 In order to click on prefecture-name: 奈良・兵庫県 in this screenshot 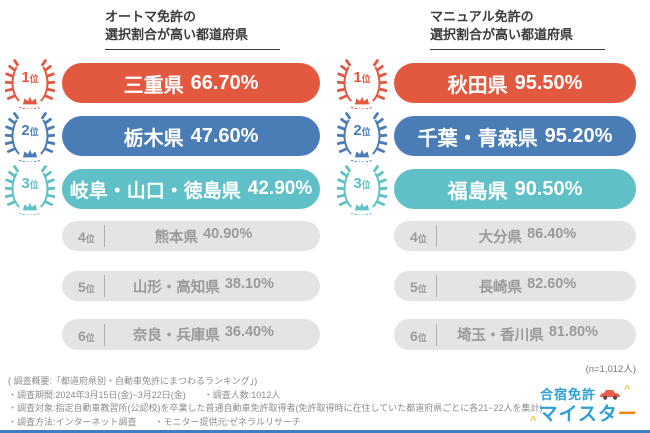, I will do `click(176, 336)`.